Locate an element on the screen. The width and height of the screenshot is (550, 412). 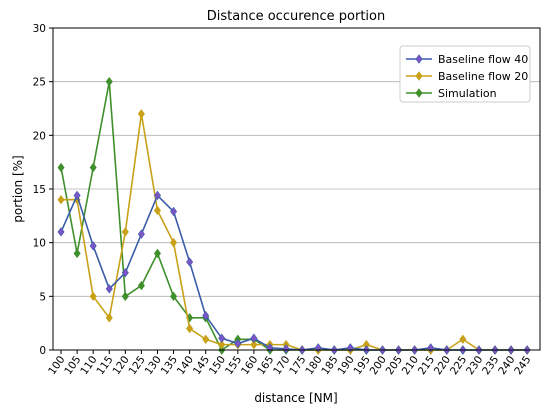
y-axis-label: portion [%] is located at coordinates (18, 188).